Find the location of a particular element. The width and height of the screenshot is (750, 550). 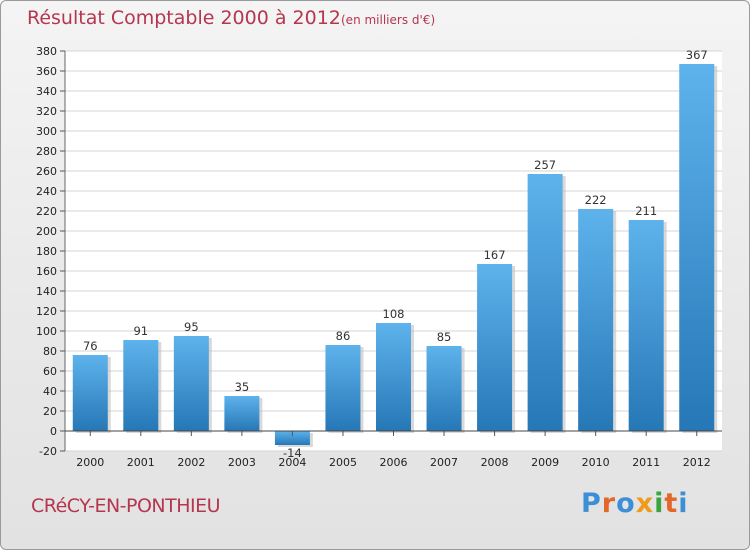

chart-title: Résultat Comptable 2000 à 2012 is located at coordinates (184, 18).